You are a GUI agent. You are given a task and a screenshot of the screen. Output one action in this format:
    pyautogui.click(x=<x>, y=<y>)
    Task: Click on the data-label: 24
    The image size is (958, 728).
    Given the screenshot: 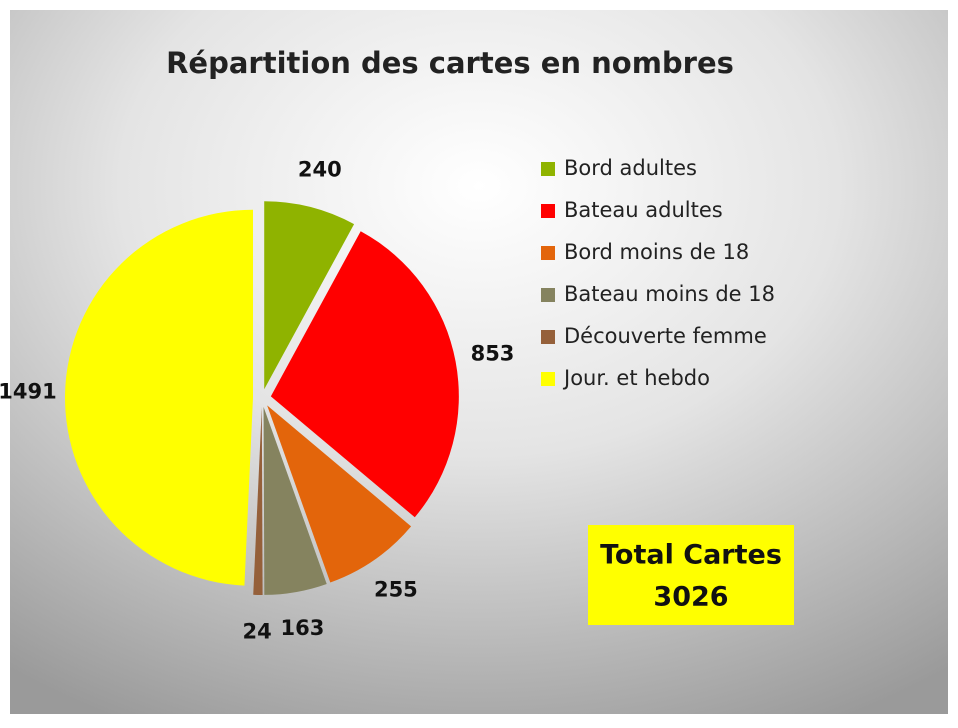 What is the action you would take?
    pyautogui.click(x=257, y=632)
    